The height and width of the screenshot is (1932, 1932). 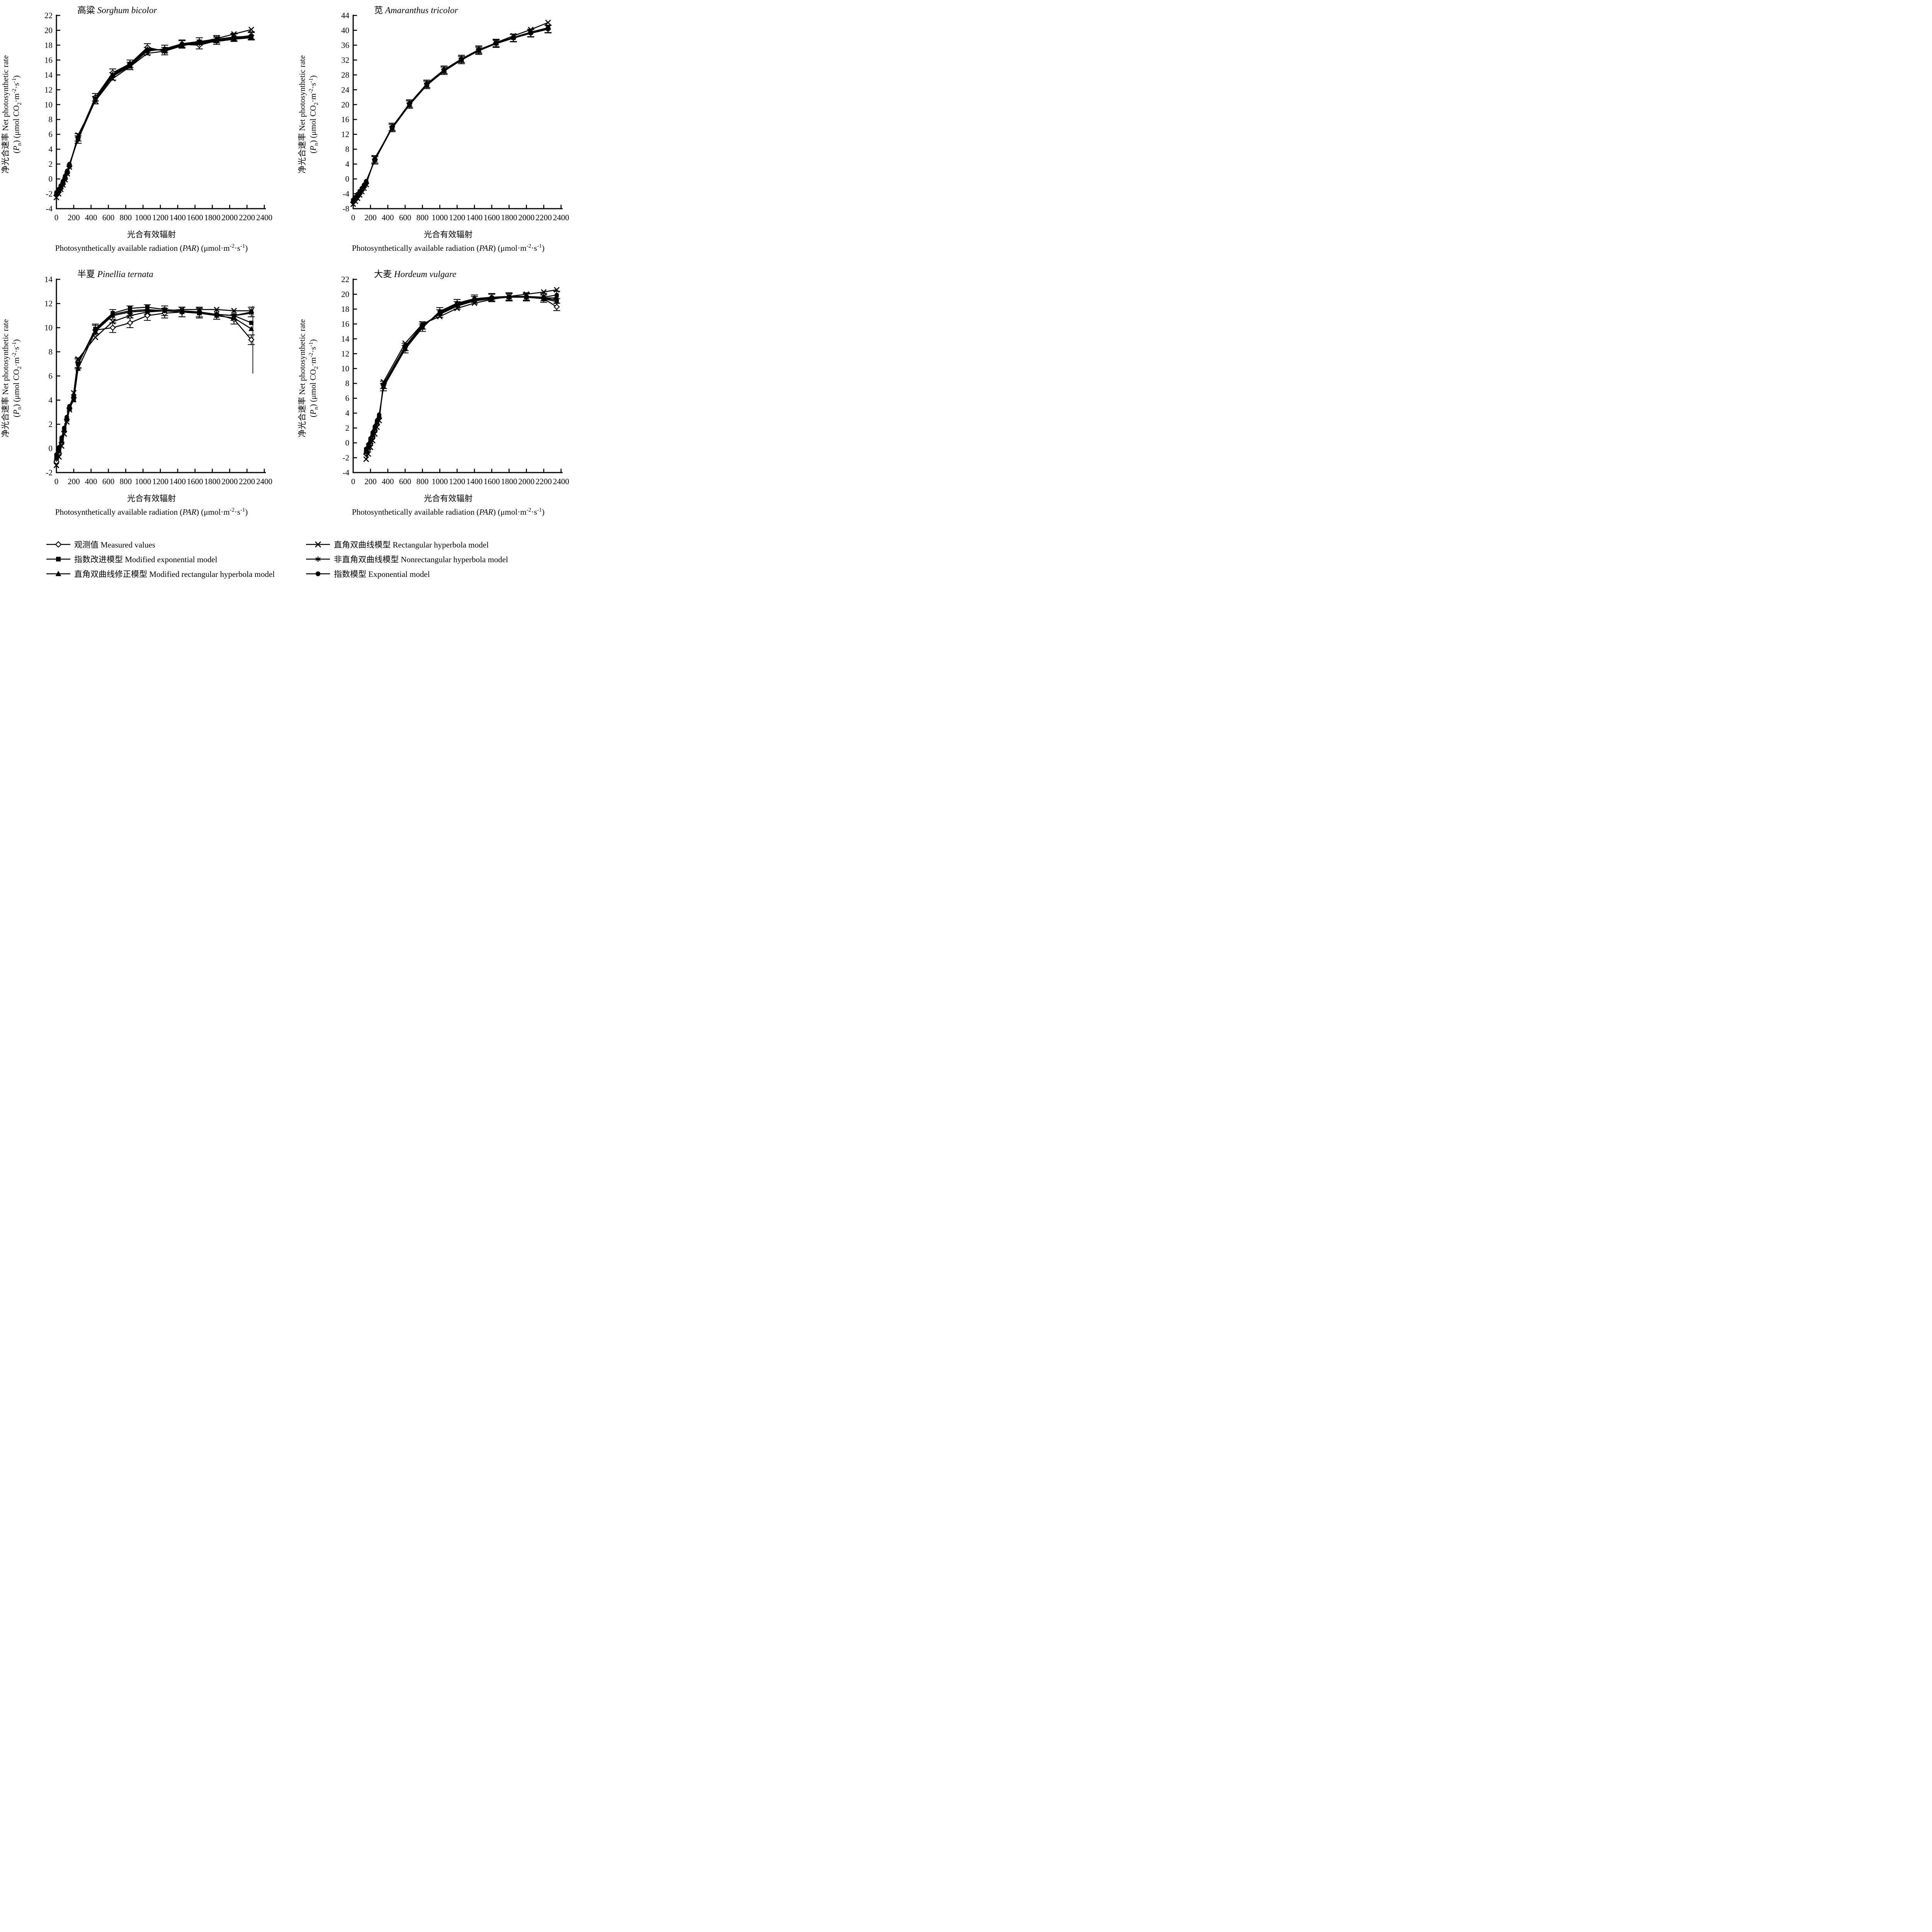 I want to click on series-line-measured, so click(x=154, y=387).